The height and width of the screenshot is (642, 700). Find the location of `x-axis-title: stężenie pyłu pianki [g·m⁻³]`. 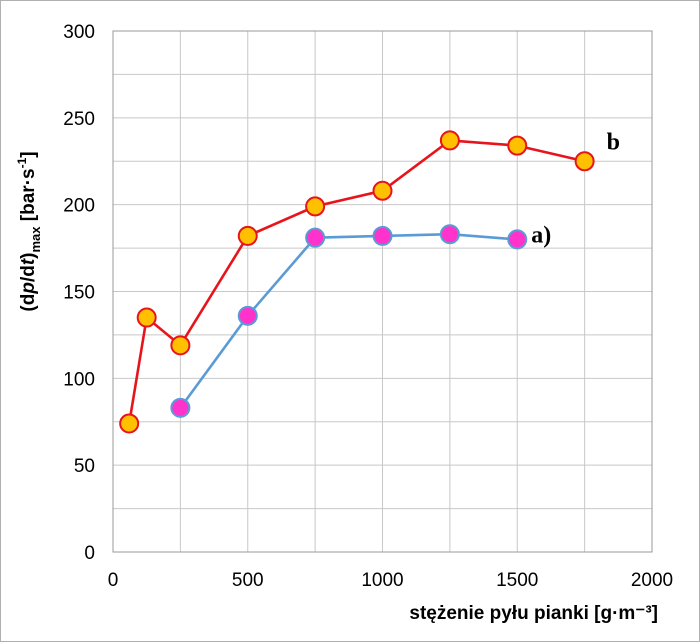

x-axis-title: stężenie pyłu pianki [g·m⁻³] is located at coordinates (533, 613).